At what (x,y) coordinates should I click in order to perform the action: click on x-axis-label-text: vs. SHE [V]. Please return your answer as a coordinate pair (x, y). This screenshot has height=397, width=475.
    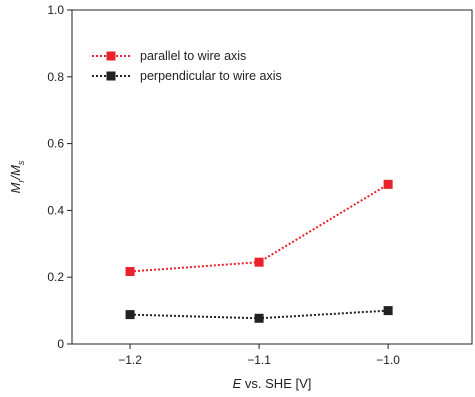
    Looking at the image, I should click on (276, 383).